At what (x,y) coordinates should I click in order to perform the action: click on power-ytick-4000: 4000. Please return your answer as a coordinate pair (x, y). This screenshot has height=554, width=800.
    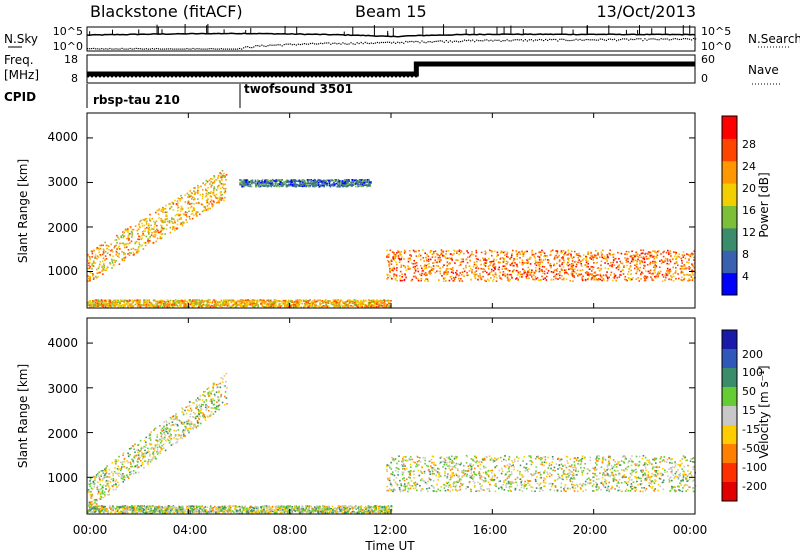
    Looking at the image, I should click on (62, 137).